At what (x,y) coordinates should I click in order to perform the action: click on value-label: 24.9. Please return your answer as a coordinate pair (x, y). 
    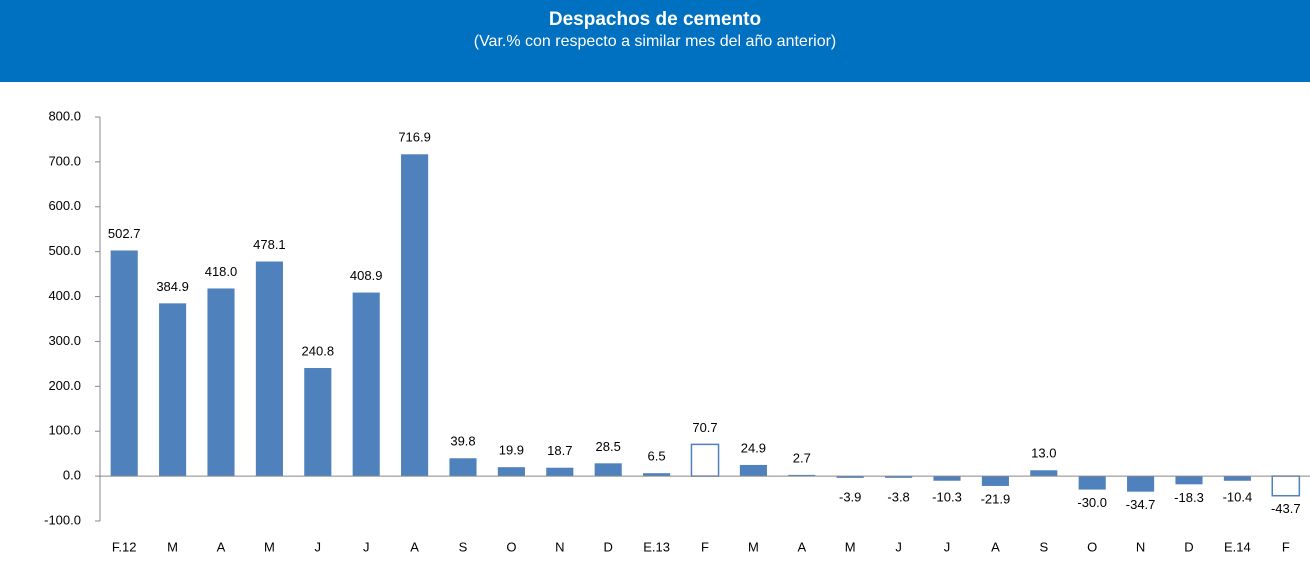
    Looking at the image, I should click on (753, 447).